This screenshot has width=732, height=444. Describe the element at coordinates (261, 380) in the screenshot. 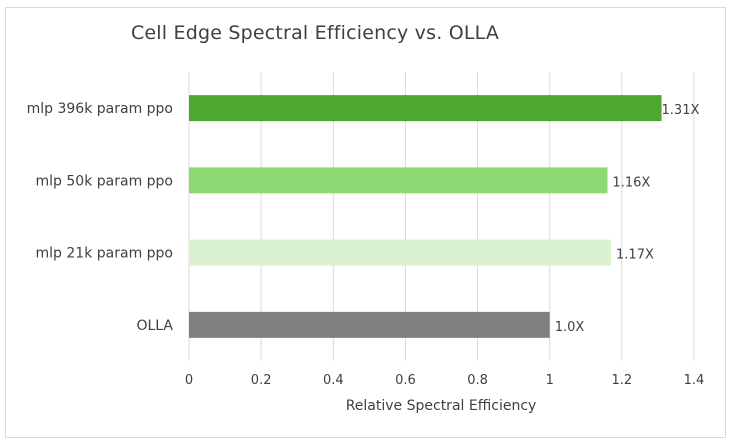

I see `x-tick-label: 0.2` at that location.